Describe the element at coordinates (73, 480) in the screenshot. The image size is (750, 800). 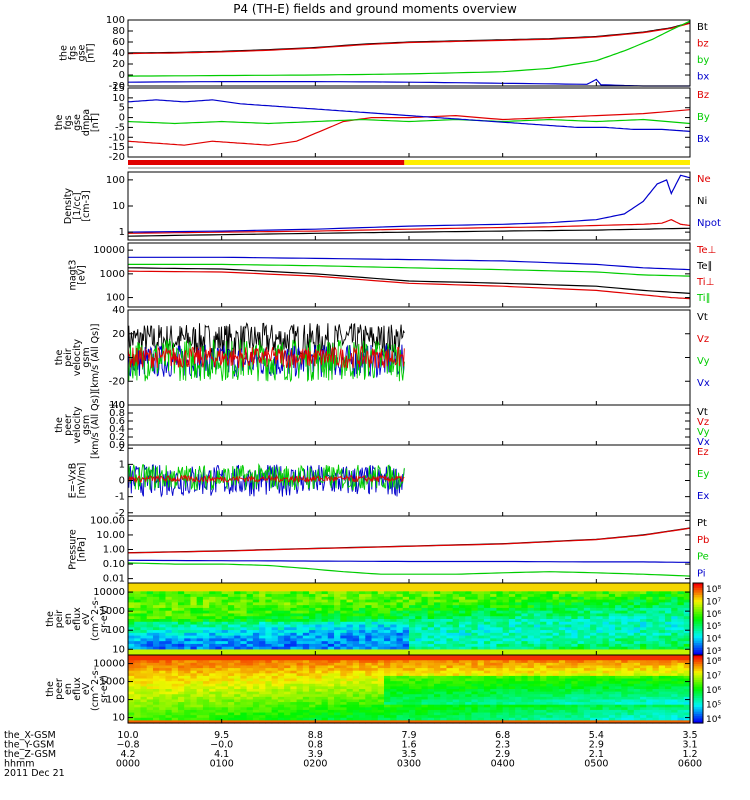
I see `y-axis-label: E=-VxB` at that location.